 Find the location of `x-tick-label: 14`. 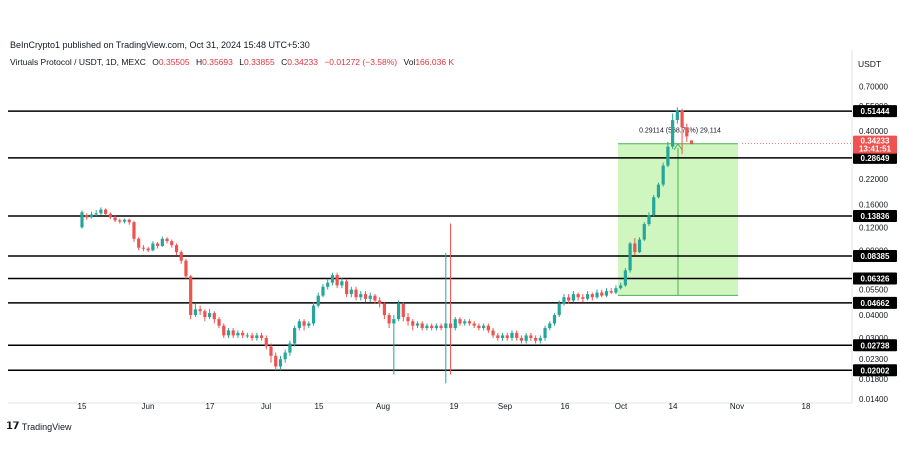

x-tick-label: 14 is located at coordinates (673, 406).